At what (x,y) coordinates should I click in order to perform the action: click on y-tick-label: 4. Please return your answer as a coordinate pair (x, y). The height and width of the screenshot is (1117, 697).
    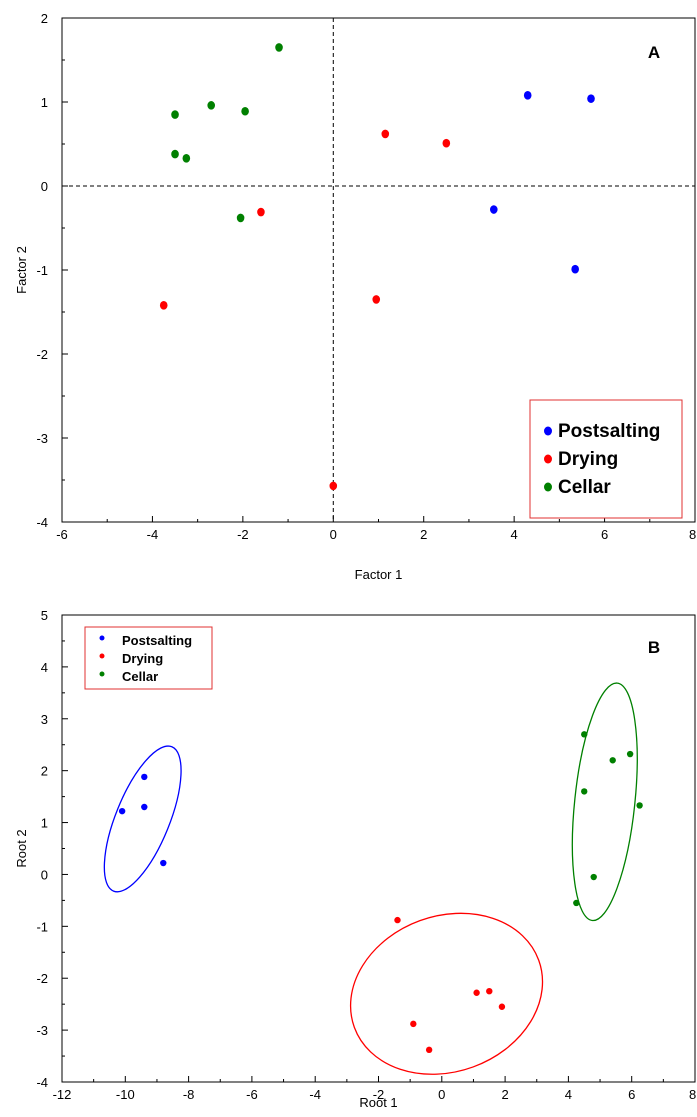
    Looking at the image, I should click on (44, 667).